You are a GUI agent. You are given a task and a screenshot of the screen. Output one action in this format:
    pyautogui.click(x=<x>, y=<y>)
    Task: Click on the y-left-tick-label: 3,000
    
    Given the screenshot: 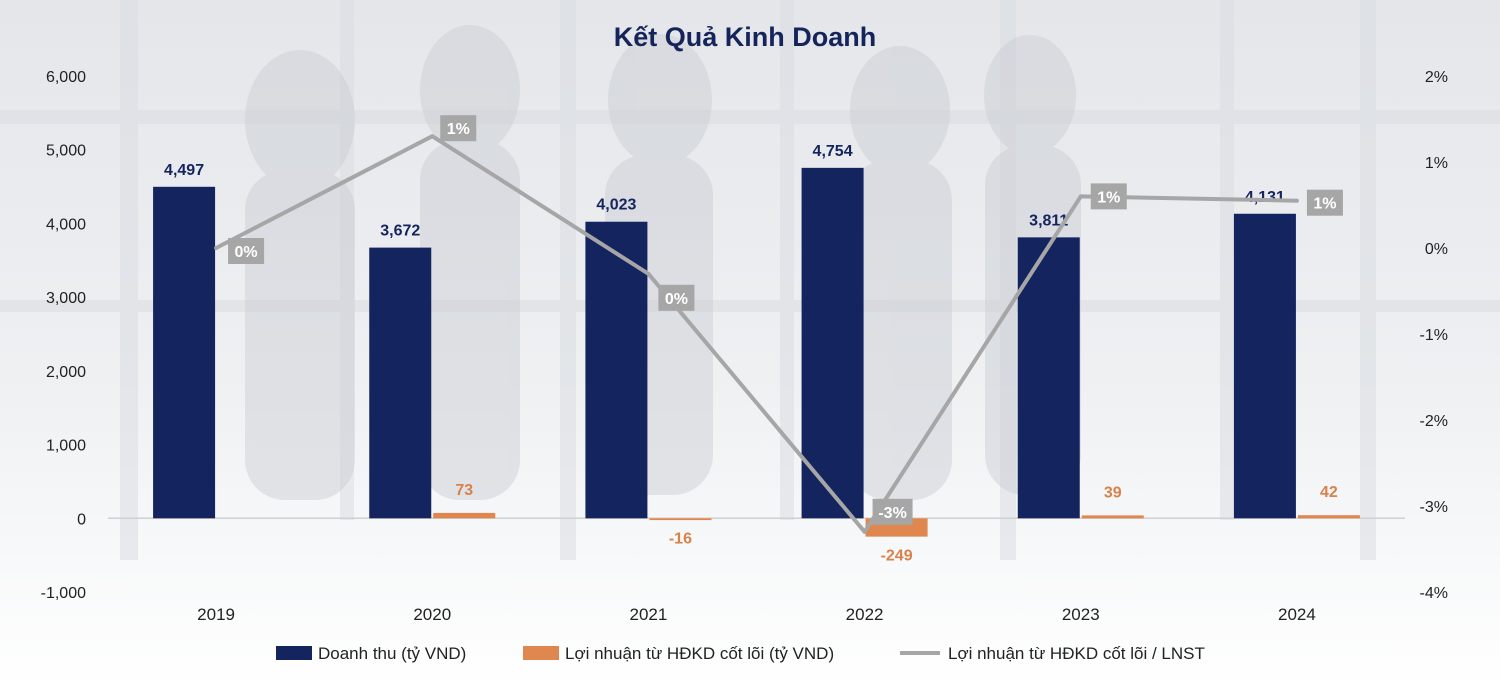 What is the action you would take?
    pyautogui.click(x=66, y=298)
    